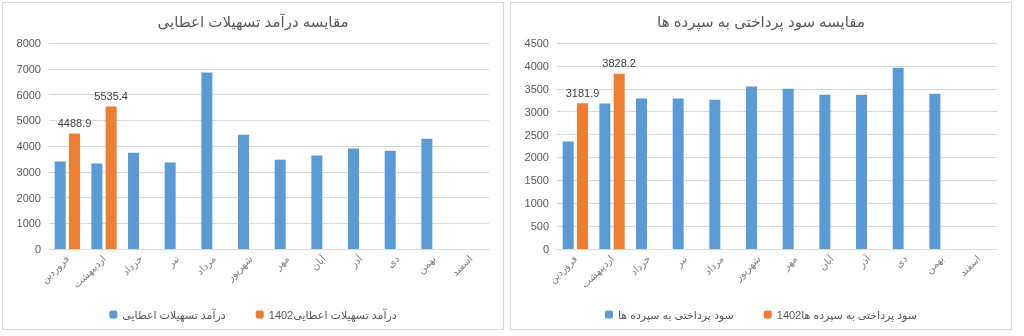  What do you see at coordinates (675, 315) in the screenshot?
I see `legend-label: سود پرداختی به سپرده ها` at bounding box center [675, 315].